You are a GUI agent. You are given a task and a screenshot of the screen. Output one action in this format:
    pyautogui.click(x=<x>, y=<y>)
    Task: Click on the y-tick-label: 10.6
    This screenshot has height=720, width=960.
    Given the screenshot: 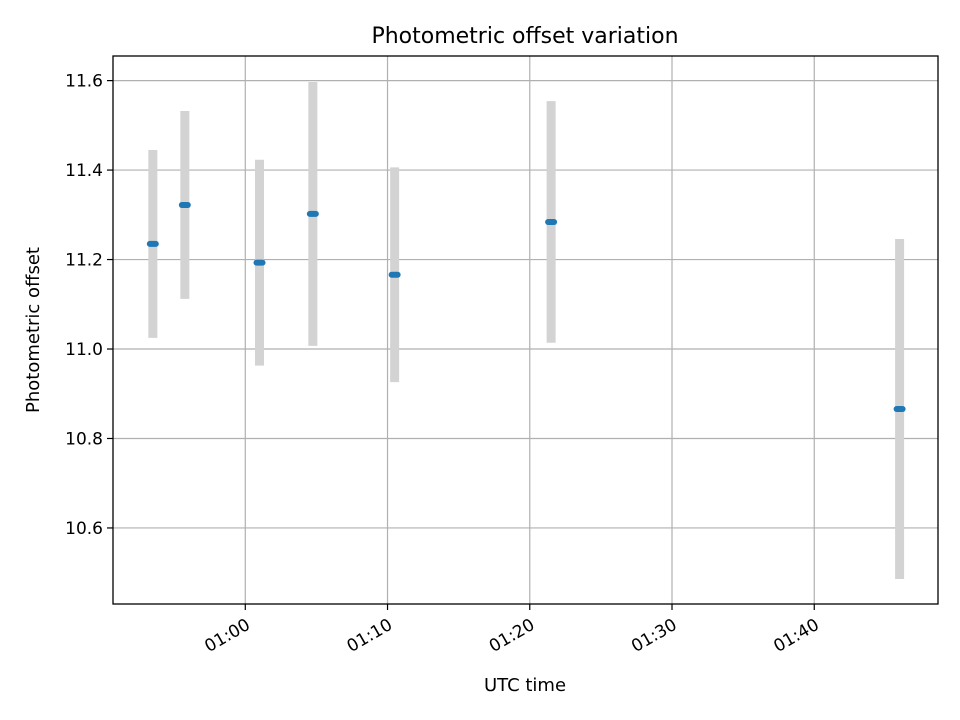 What is the action you would take?
    pyautogui.click(x=84, y=529)
    